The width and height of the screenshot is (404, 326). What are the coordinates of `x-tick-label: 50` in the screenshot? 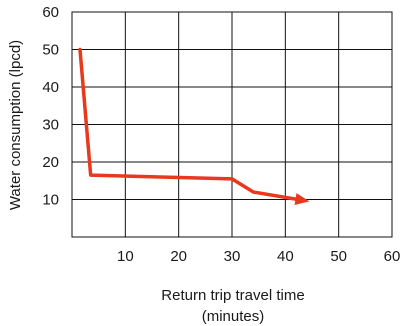 It's located at (338, 256).